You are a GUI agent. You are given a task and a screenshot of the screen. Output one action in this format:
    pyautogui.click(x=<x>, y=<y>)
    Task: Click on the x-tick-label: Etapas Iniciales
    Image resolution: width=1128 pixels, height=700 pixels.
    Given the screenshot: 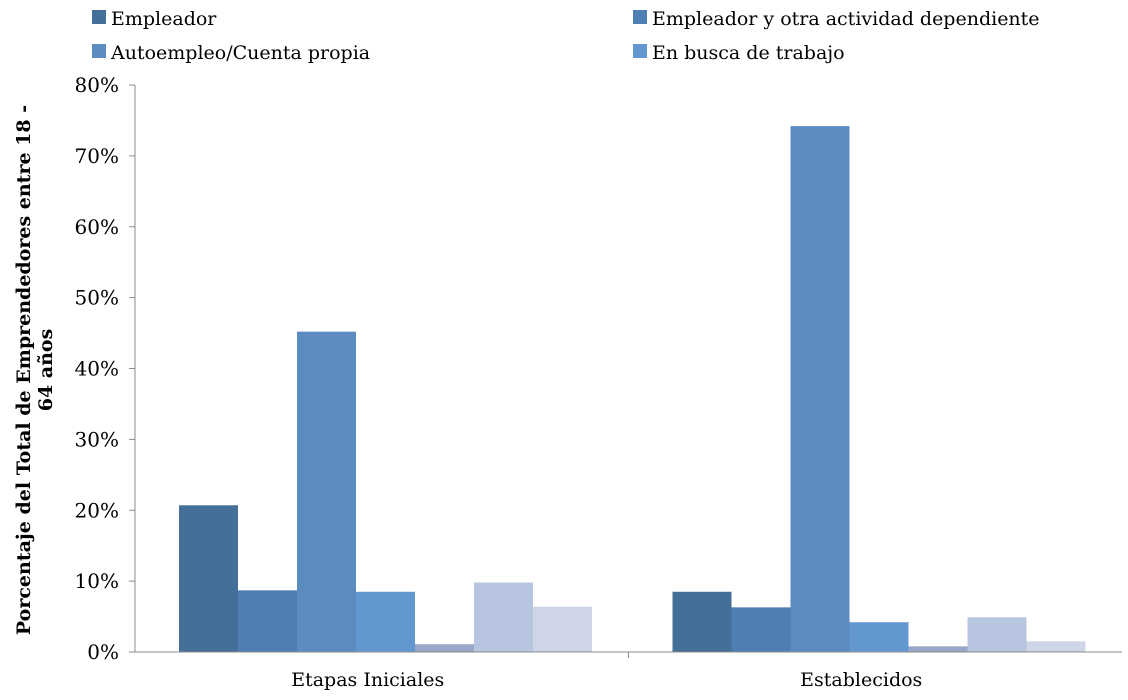 What is the action you would take?
    pyautogui.click(x=367, y=680)
    